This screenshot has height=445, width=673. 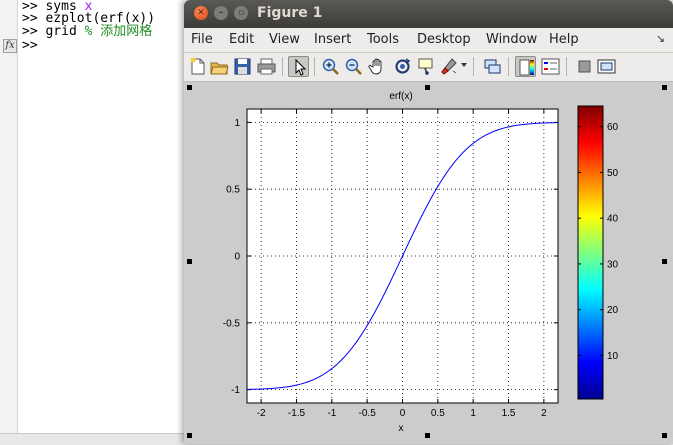 I want to click on hide-plot-tools-icon, so click(x=584, y=66).